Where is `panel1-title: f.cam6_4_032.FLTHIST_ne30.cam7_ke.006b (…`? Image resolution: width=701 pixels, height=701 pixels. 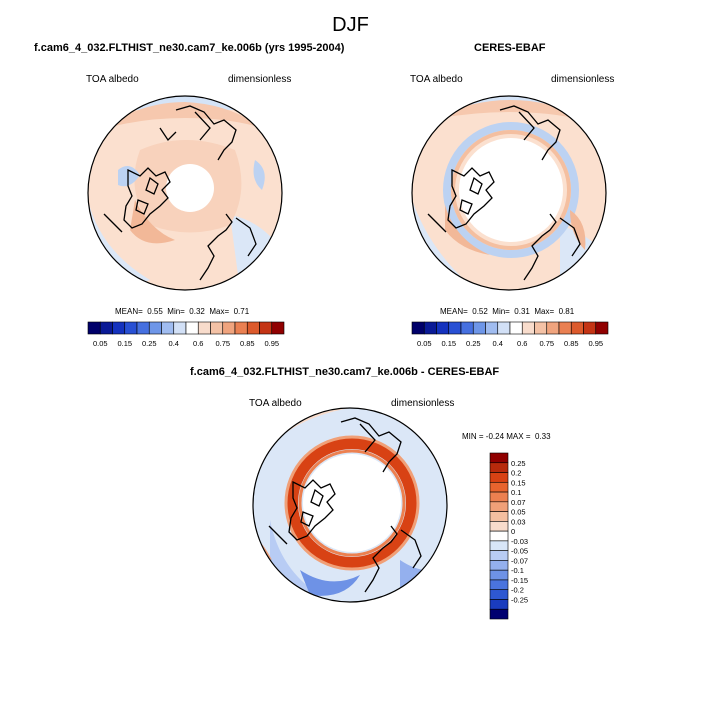 panel1-title: f.cam6_4_032.FLTHIST_ne30.cam7_ke.006b (… is located at coordinates (189, 48).